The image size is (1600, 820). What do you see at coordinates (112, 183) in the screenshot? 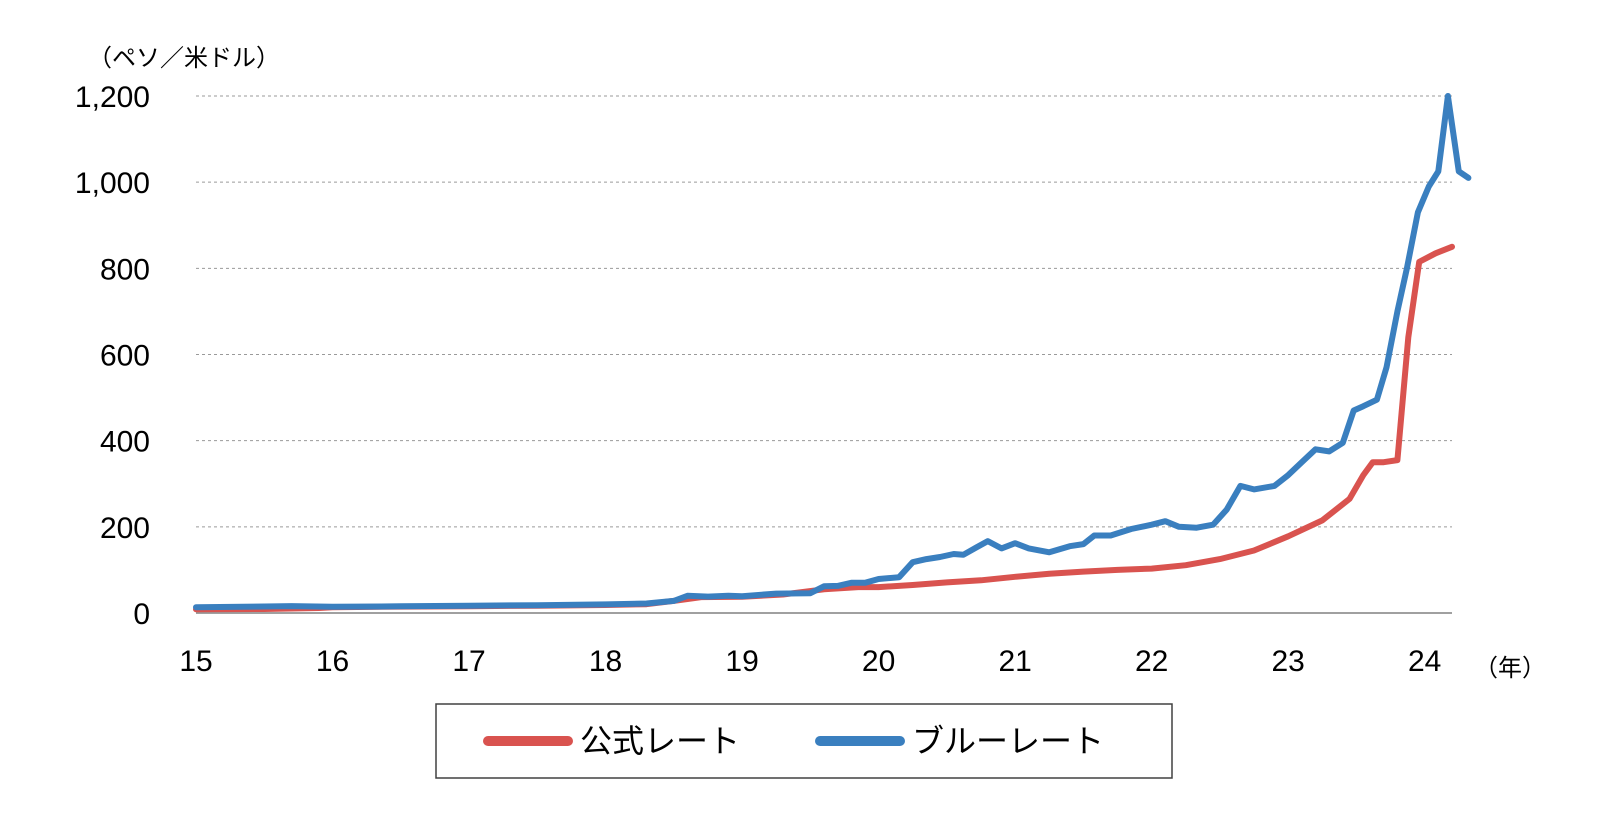
I see `y-tick-label: 1,000` at bounding box center [112, 183].